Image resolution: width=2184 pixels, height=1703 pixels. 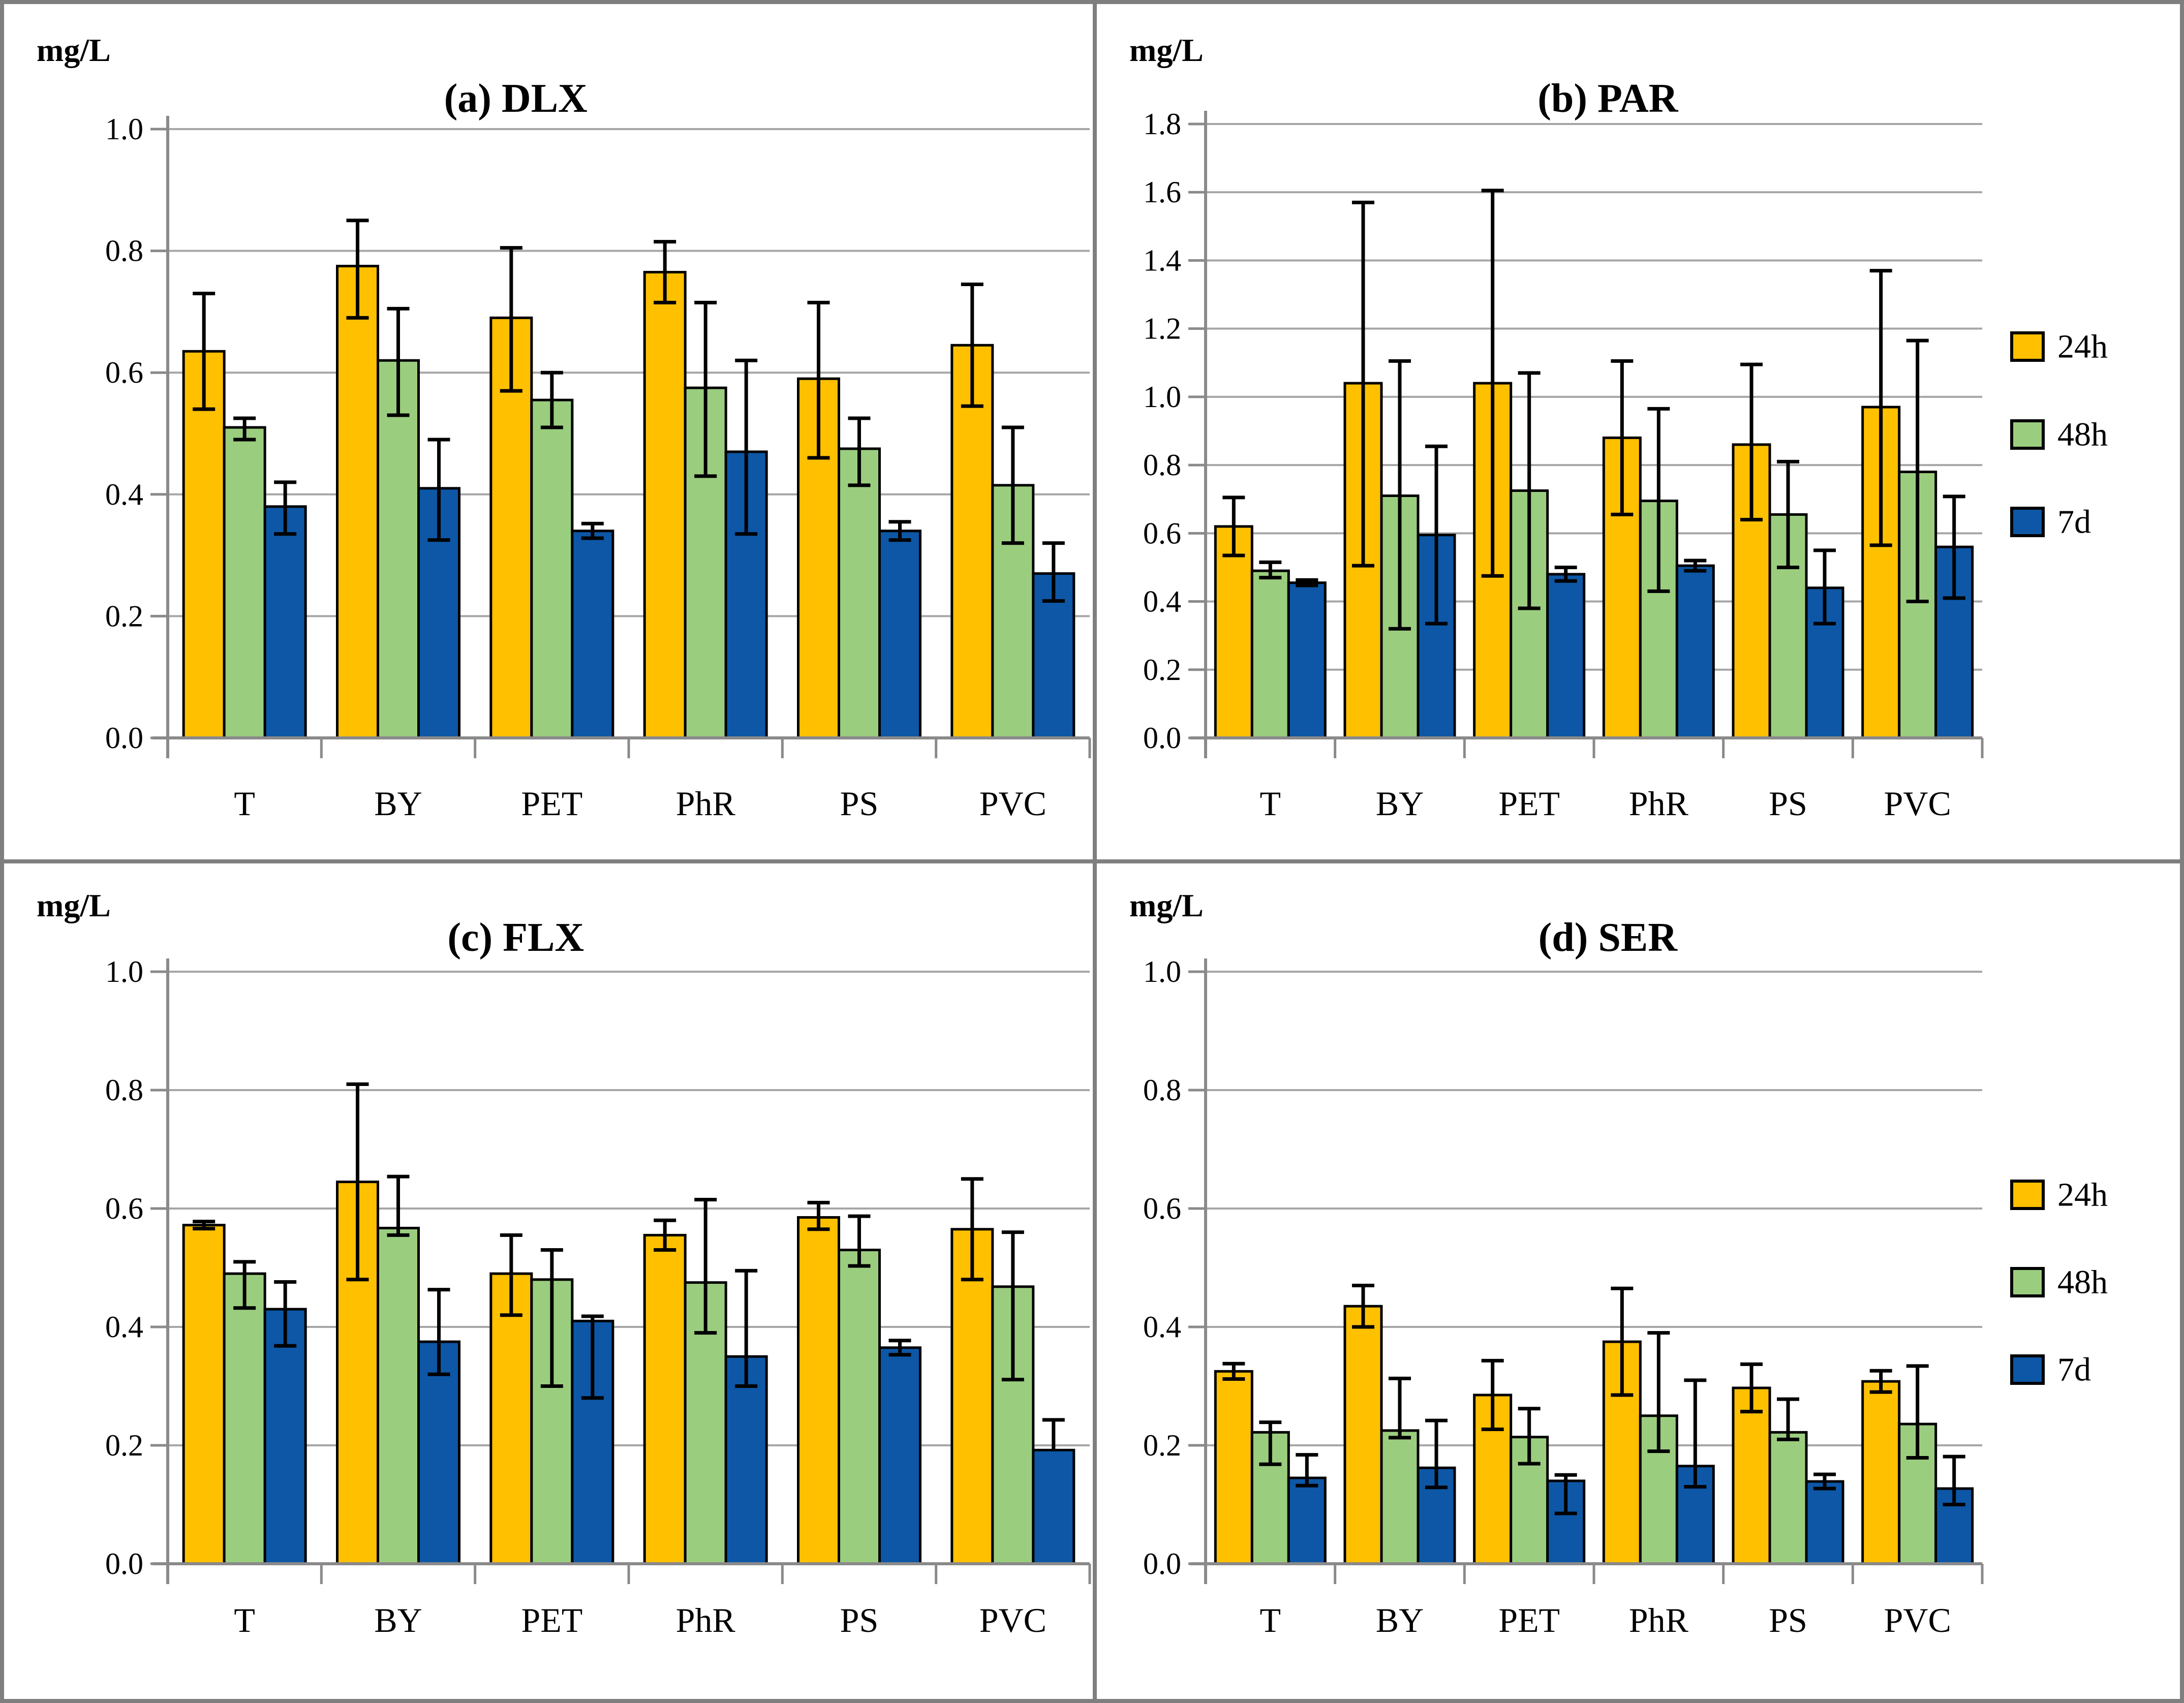 I want to click on bar-c-PhR-7d, so click(x=746, y=1460).